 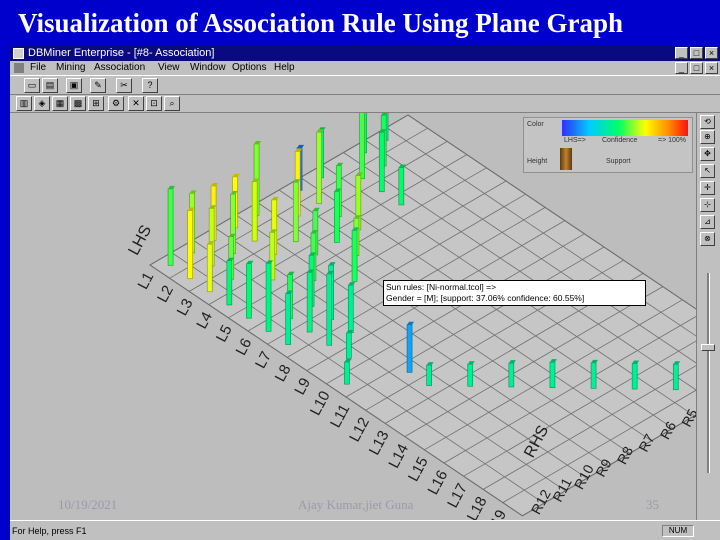 I want to click on settings-icon: ⚙, so click(x=116, y=103).